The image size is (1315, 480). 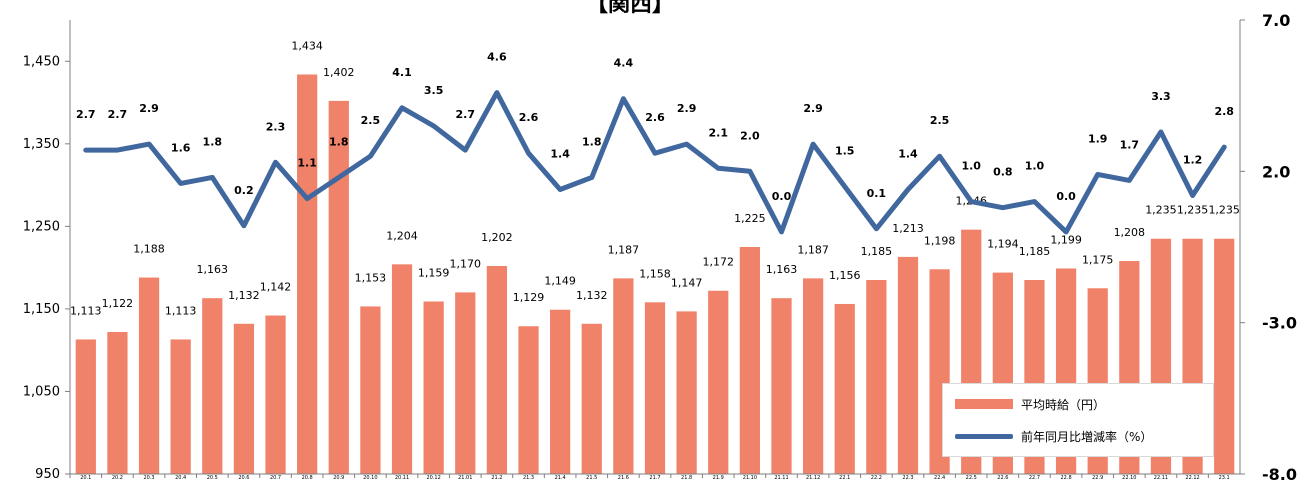 I want to click on left-tick-label: 1,150, so click(x=41, y=309).